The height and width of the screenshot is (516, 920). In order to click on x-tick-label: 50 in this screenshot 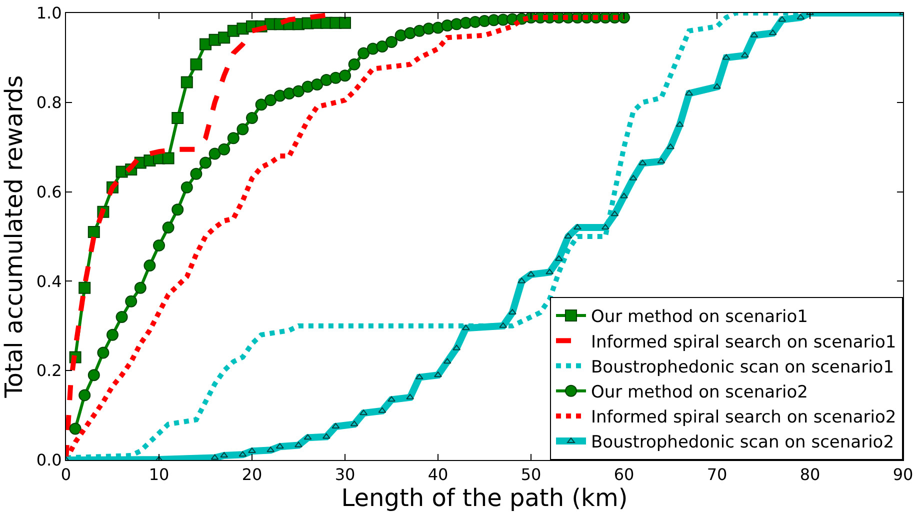, I will do `click(531, 474)`.